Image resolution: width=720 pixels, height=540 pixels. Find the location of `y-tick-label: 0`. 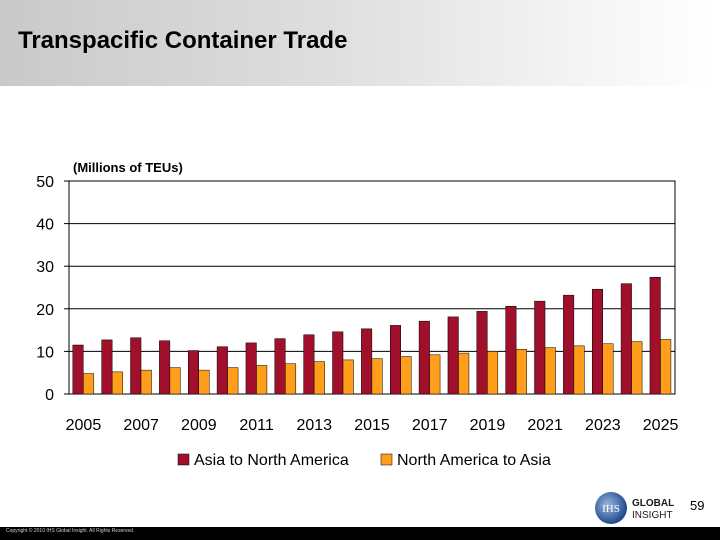

y-tick-label: 0 is located at coordinates (49, 395).